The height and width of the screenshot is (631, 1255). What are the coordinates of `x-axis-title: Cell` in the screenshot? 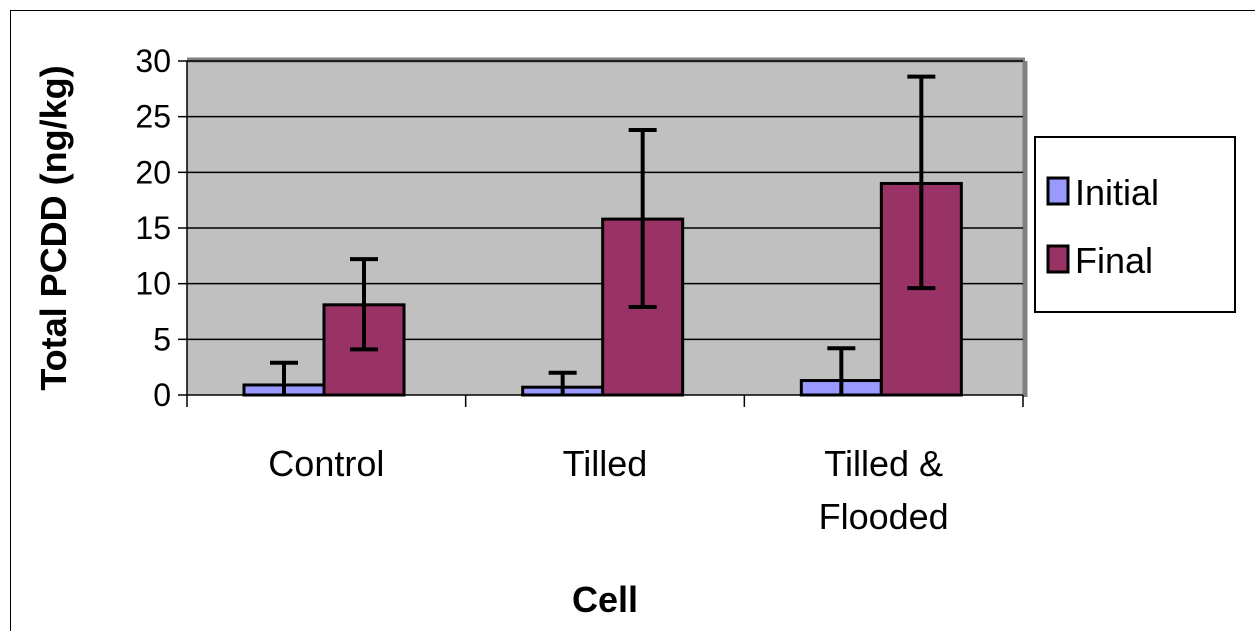 It's located at (605, 599).